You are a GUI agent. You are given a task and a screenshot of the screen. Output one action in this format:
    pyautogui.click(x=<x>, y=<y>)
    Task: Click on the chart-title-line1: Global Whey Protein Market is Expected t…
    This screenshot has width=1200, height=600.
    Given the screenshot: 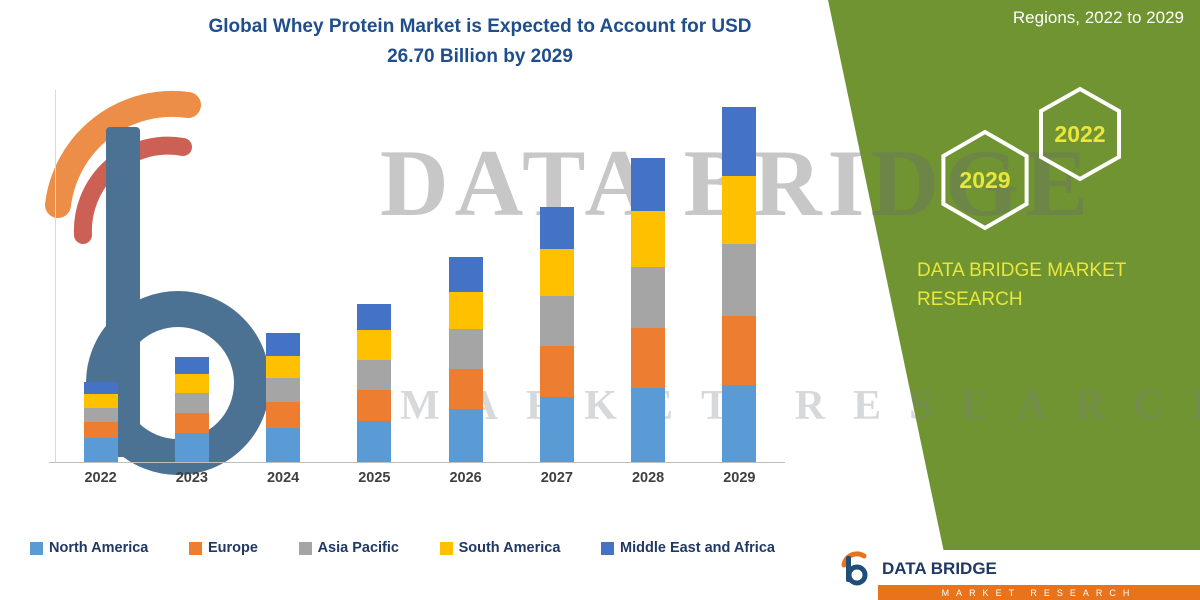 What is the action you would take?
    pyautogui.click(x=480, y=26)
    